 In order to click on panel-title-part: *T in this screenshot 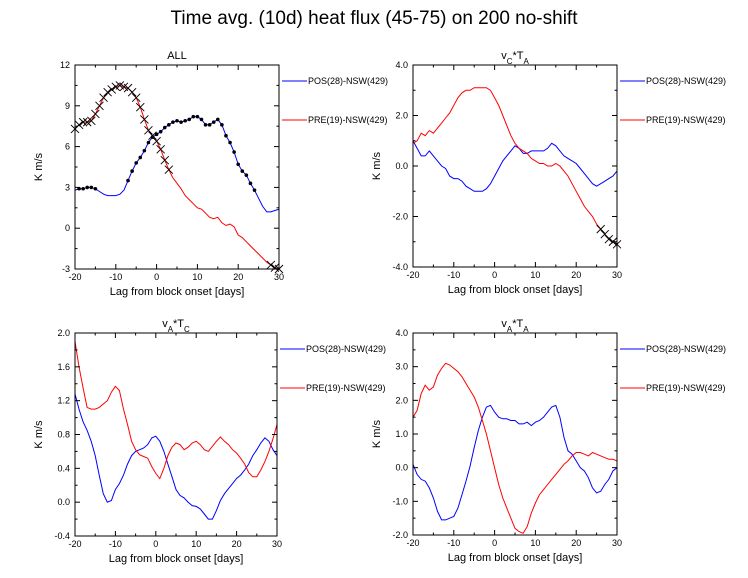, I will do `click(517, 324)`.